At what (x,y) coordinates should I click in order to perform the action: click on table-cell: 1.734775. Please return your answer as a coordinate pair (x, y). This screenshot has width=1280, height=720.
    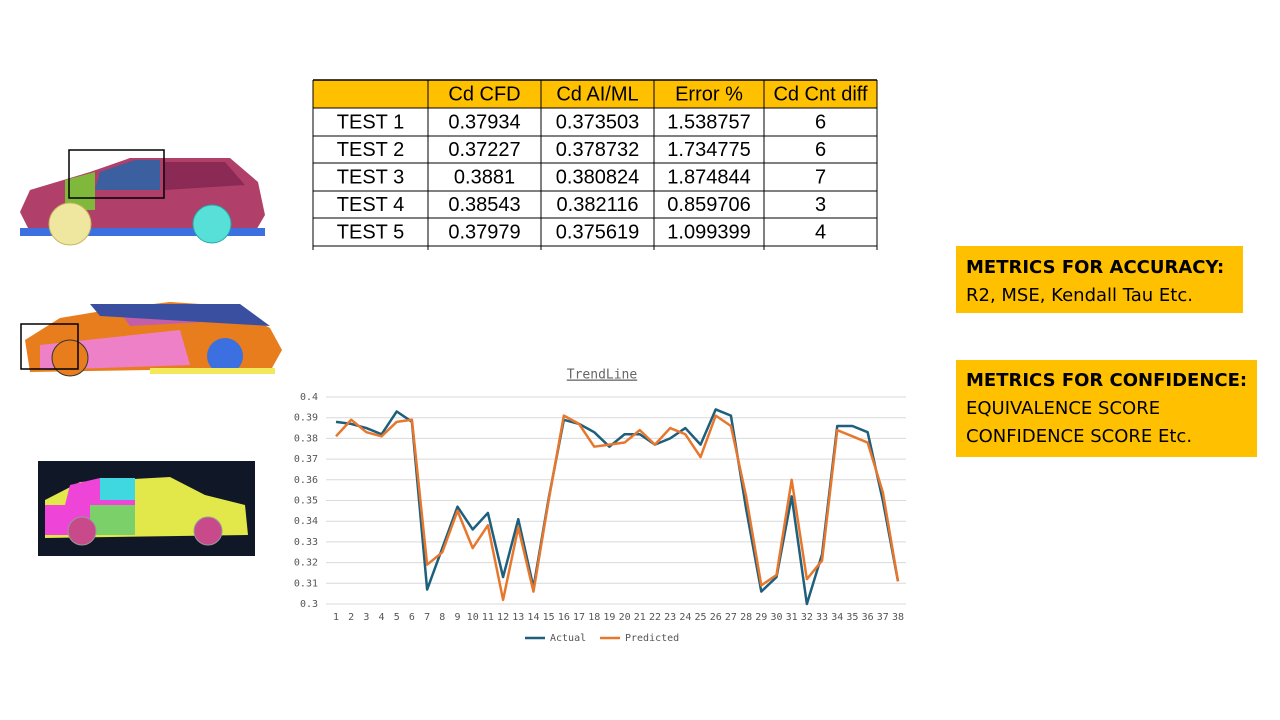
    Looking at the image, I should click on (708, 150).